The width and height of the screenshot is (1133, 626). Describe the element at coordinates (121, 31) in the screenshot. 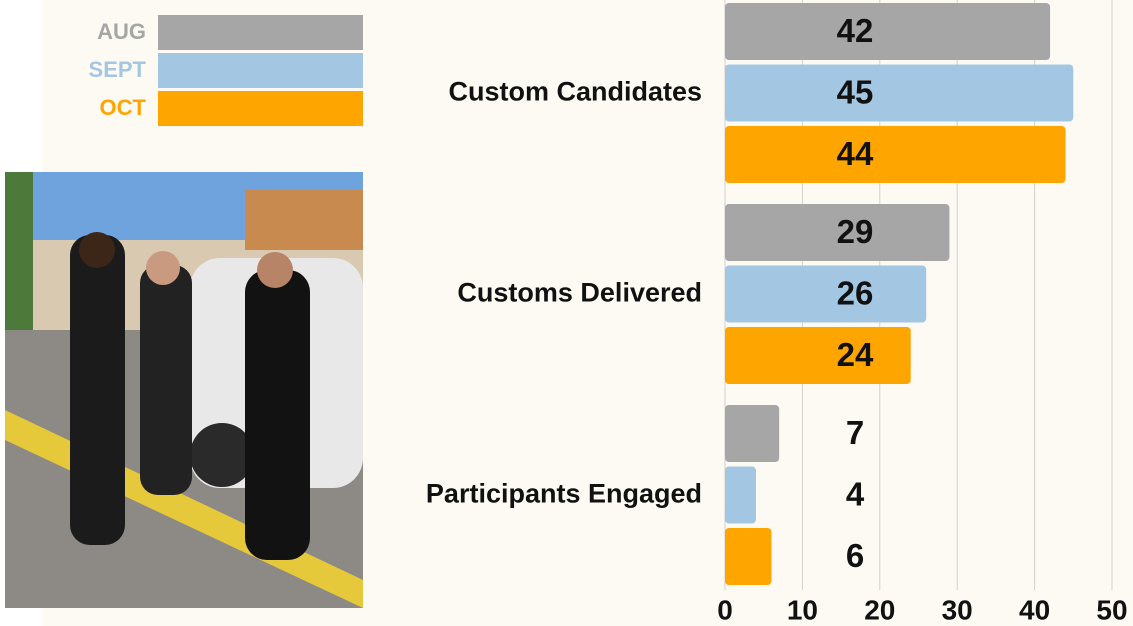

I see `legend-label: AUG` at that location.